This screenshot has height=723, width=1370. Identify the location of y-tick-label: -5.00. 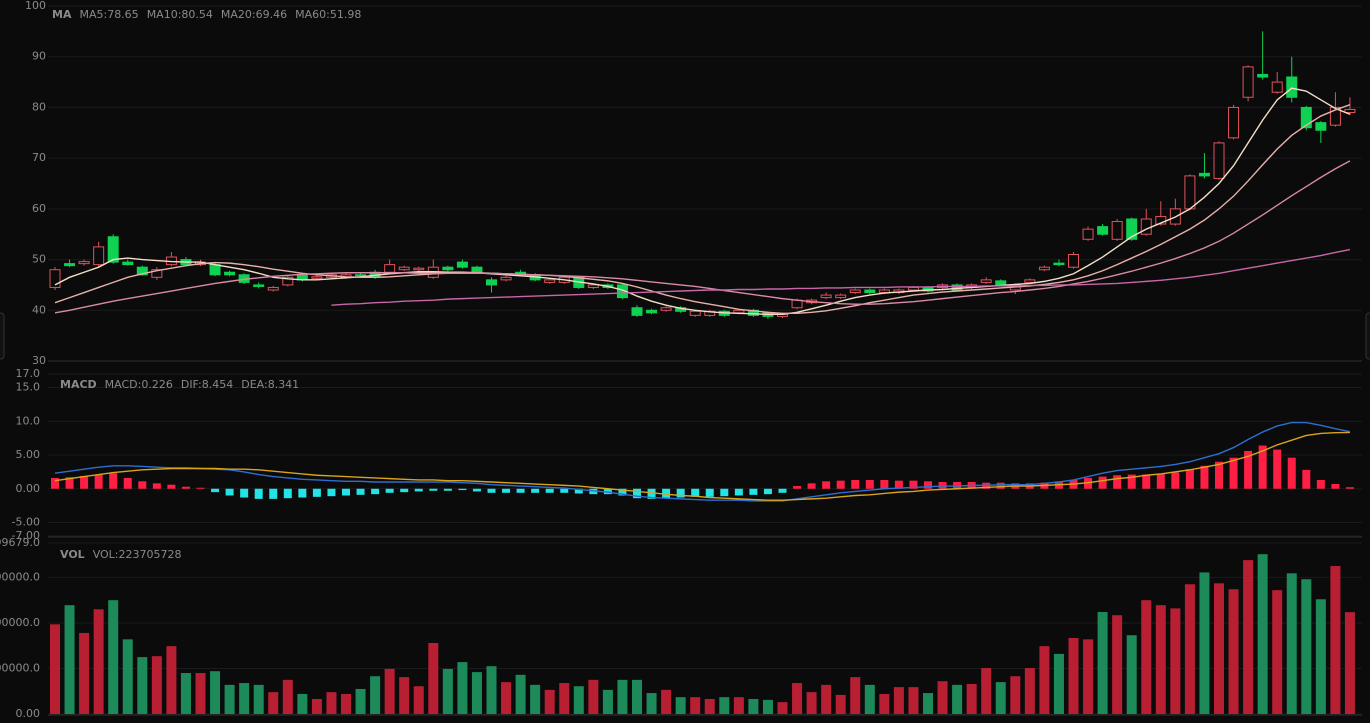
(26, 522).